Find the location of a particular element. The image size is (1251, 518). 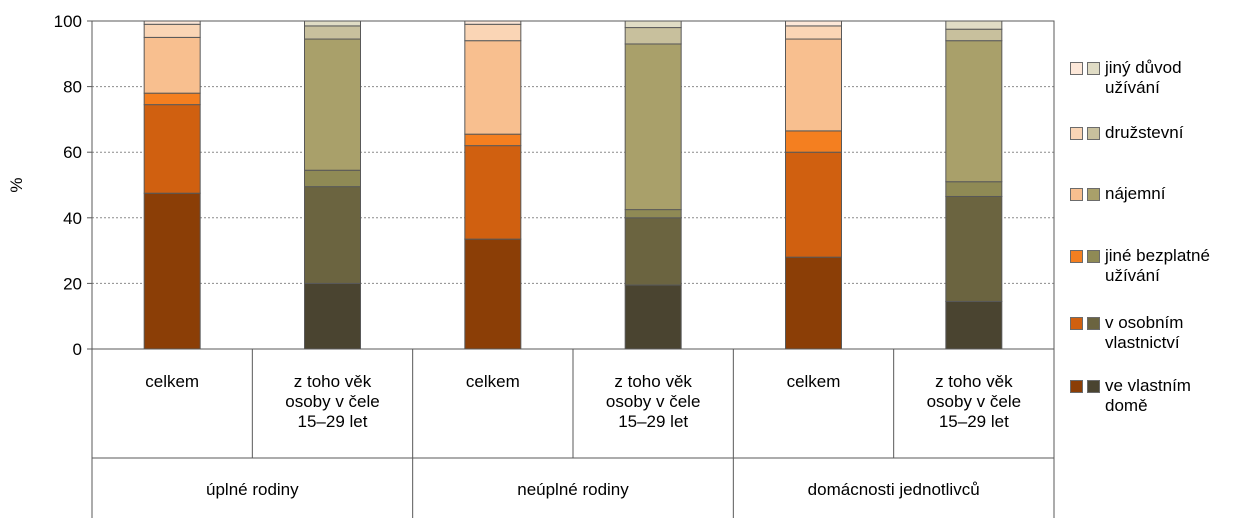

legend-label: v osobním vlastnictví is located at coordinates (1144, 332).